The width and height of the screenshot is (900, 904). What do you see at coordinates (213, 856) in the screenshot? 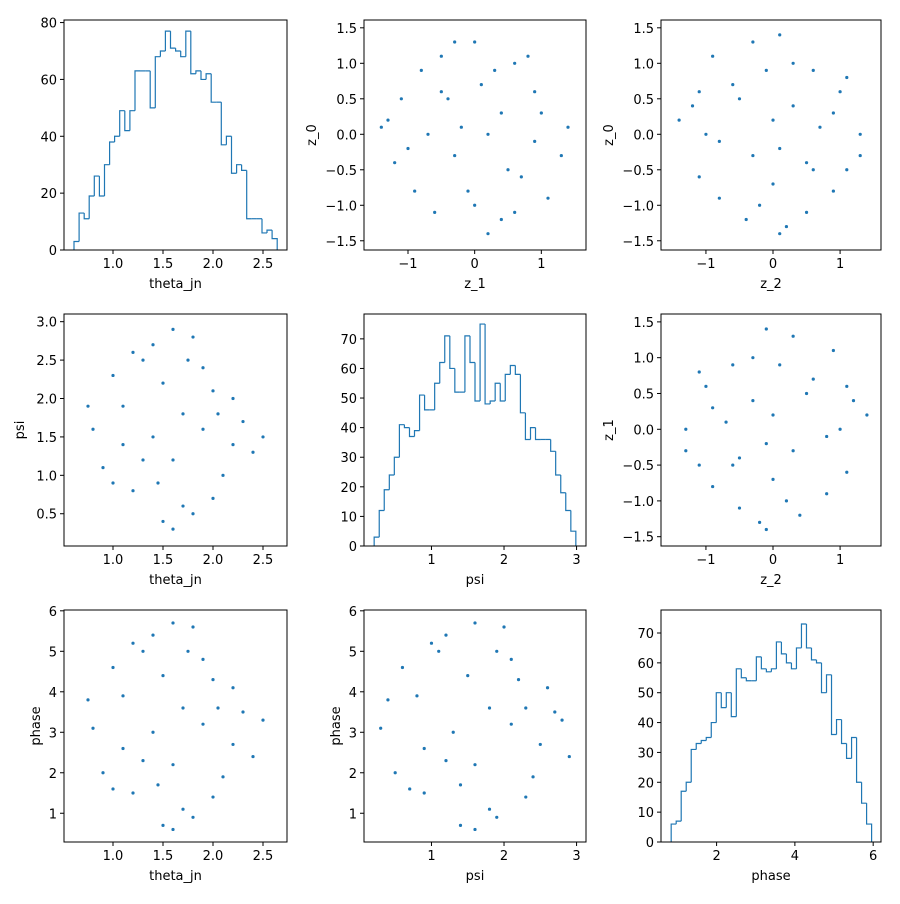
I see `x-tick-label: 2.0` at bounding box center [213, 856].